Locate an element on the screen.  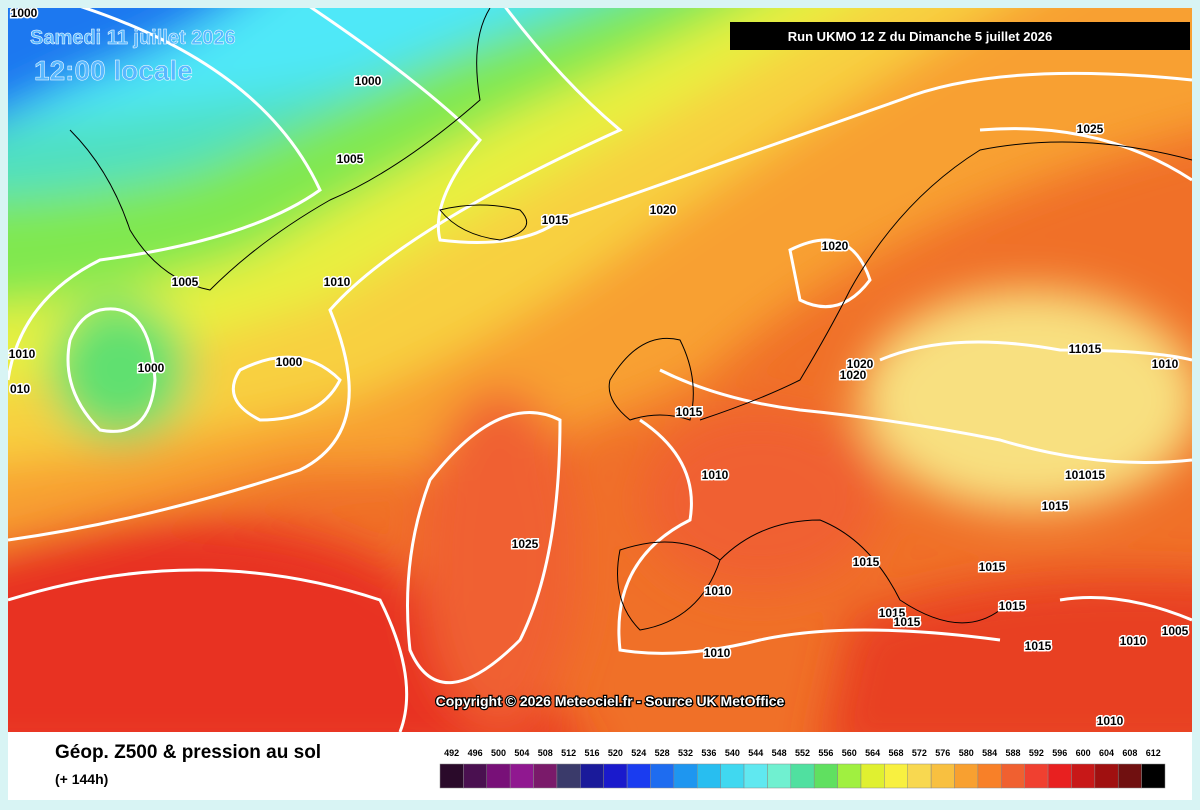
valid-time: 12:00 locale is located at coordinates (113, 70).